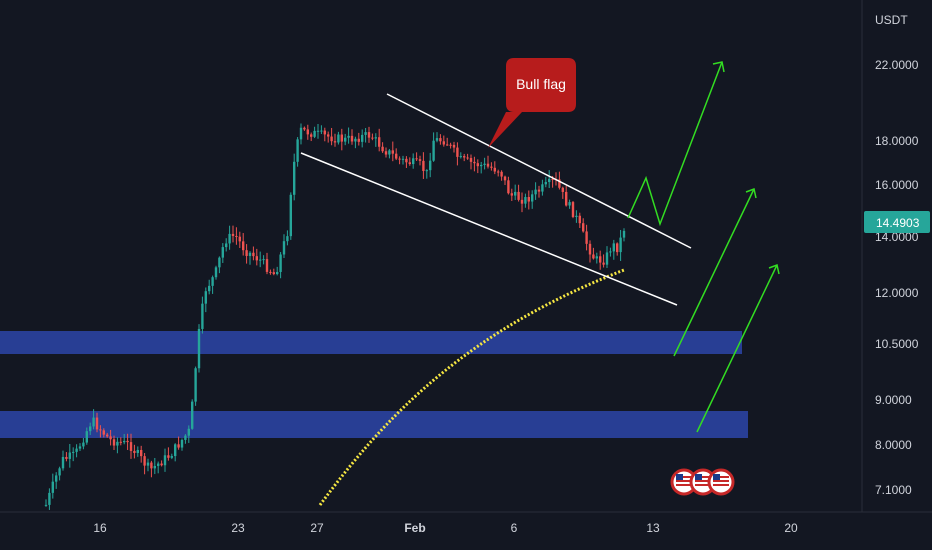 The height and width of the screenshot is (550, 932). What do you see at coordinates (445, 528) in the screenshot?
I see `time-axis: 16 23 27 Feb 6 13 20` at bounding box center [445, 528].